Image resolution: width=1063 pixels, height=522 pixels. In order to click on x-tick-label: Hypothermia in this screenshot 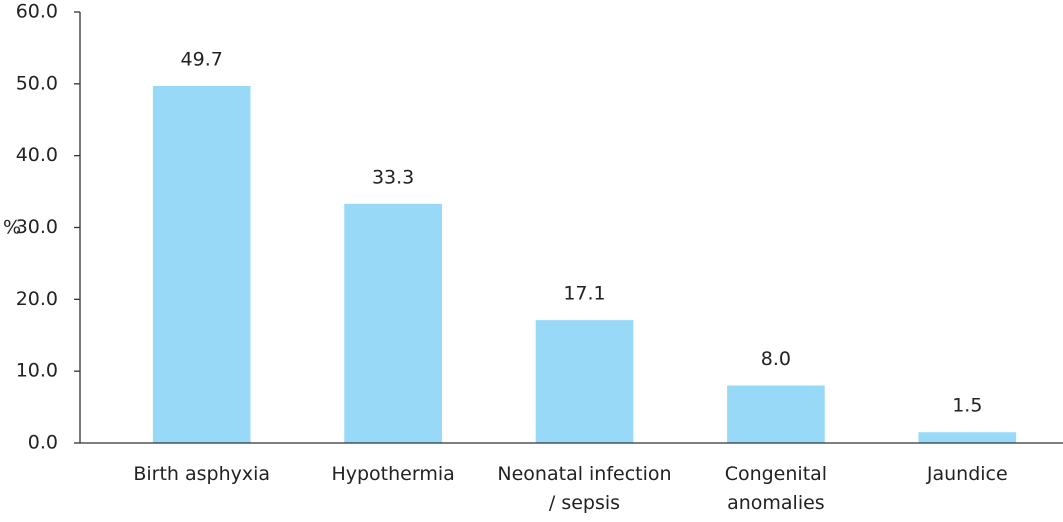, I will do `click(393, 474)`.